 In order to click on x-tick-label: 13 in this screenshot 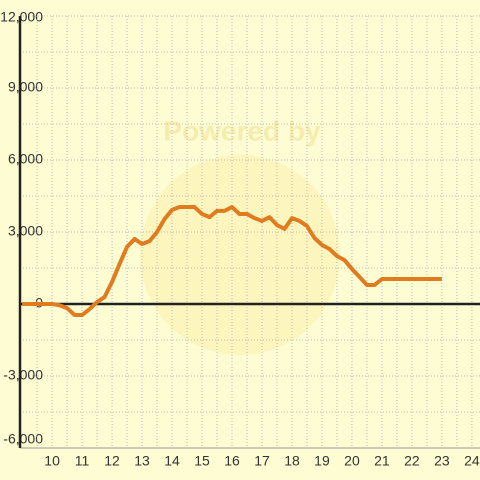, I will do `click(142, 461)`.